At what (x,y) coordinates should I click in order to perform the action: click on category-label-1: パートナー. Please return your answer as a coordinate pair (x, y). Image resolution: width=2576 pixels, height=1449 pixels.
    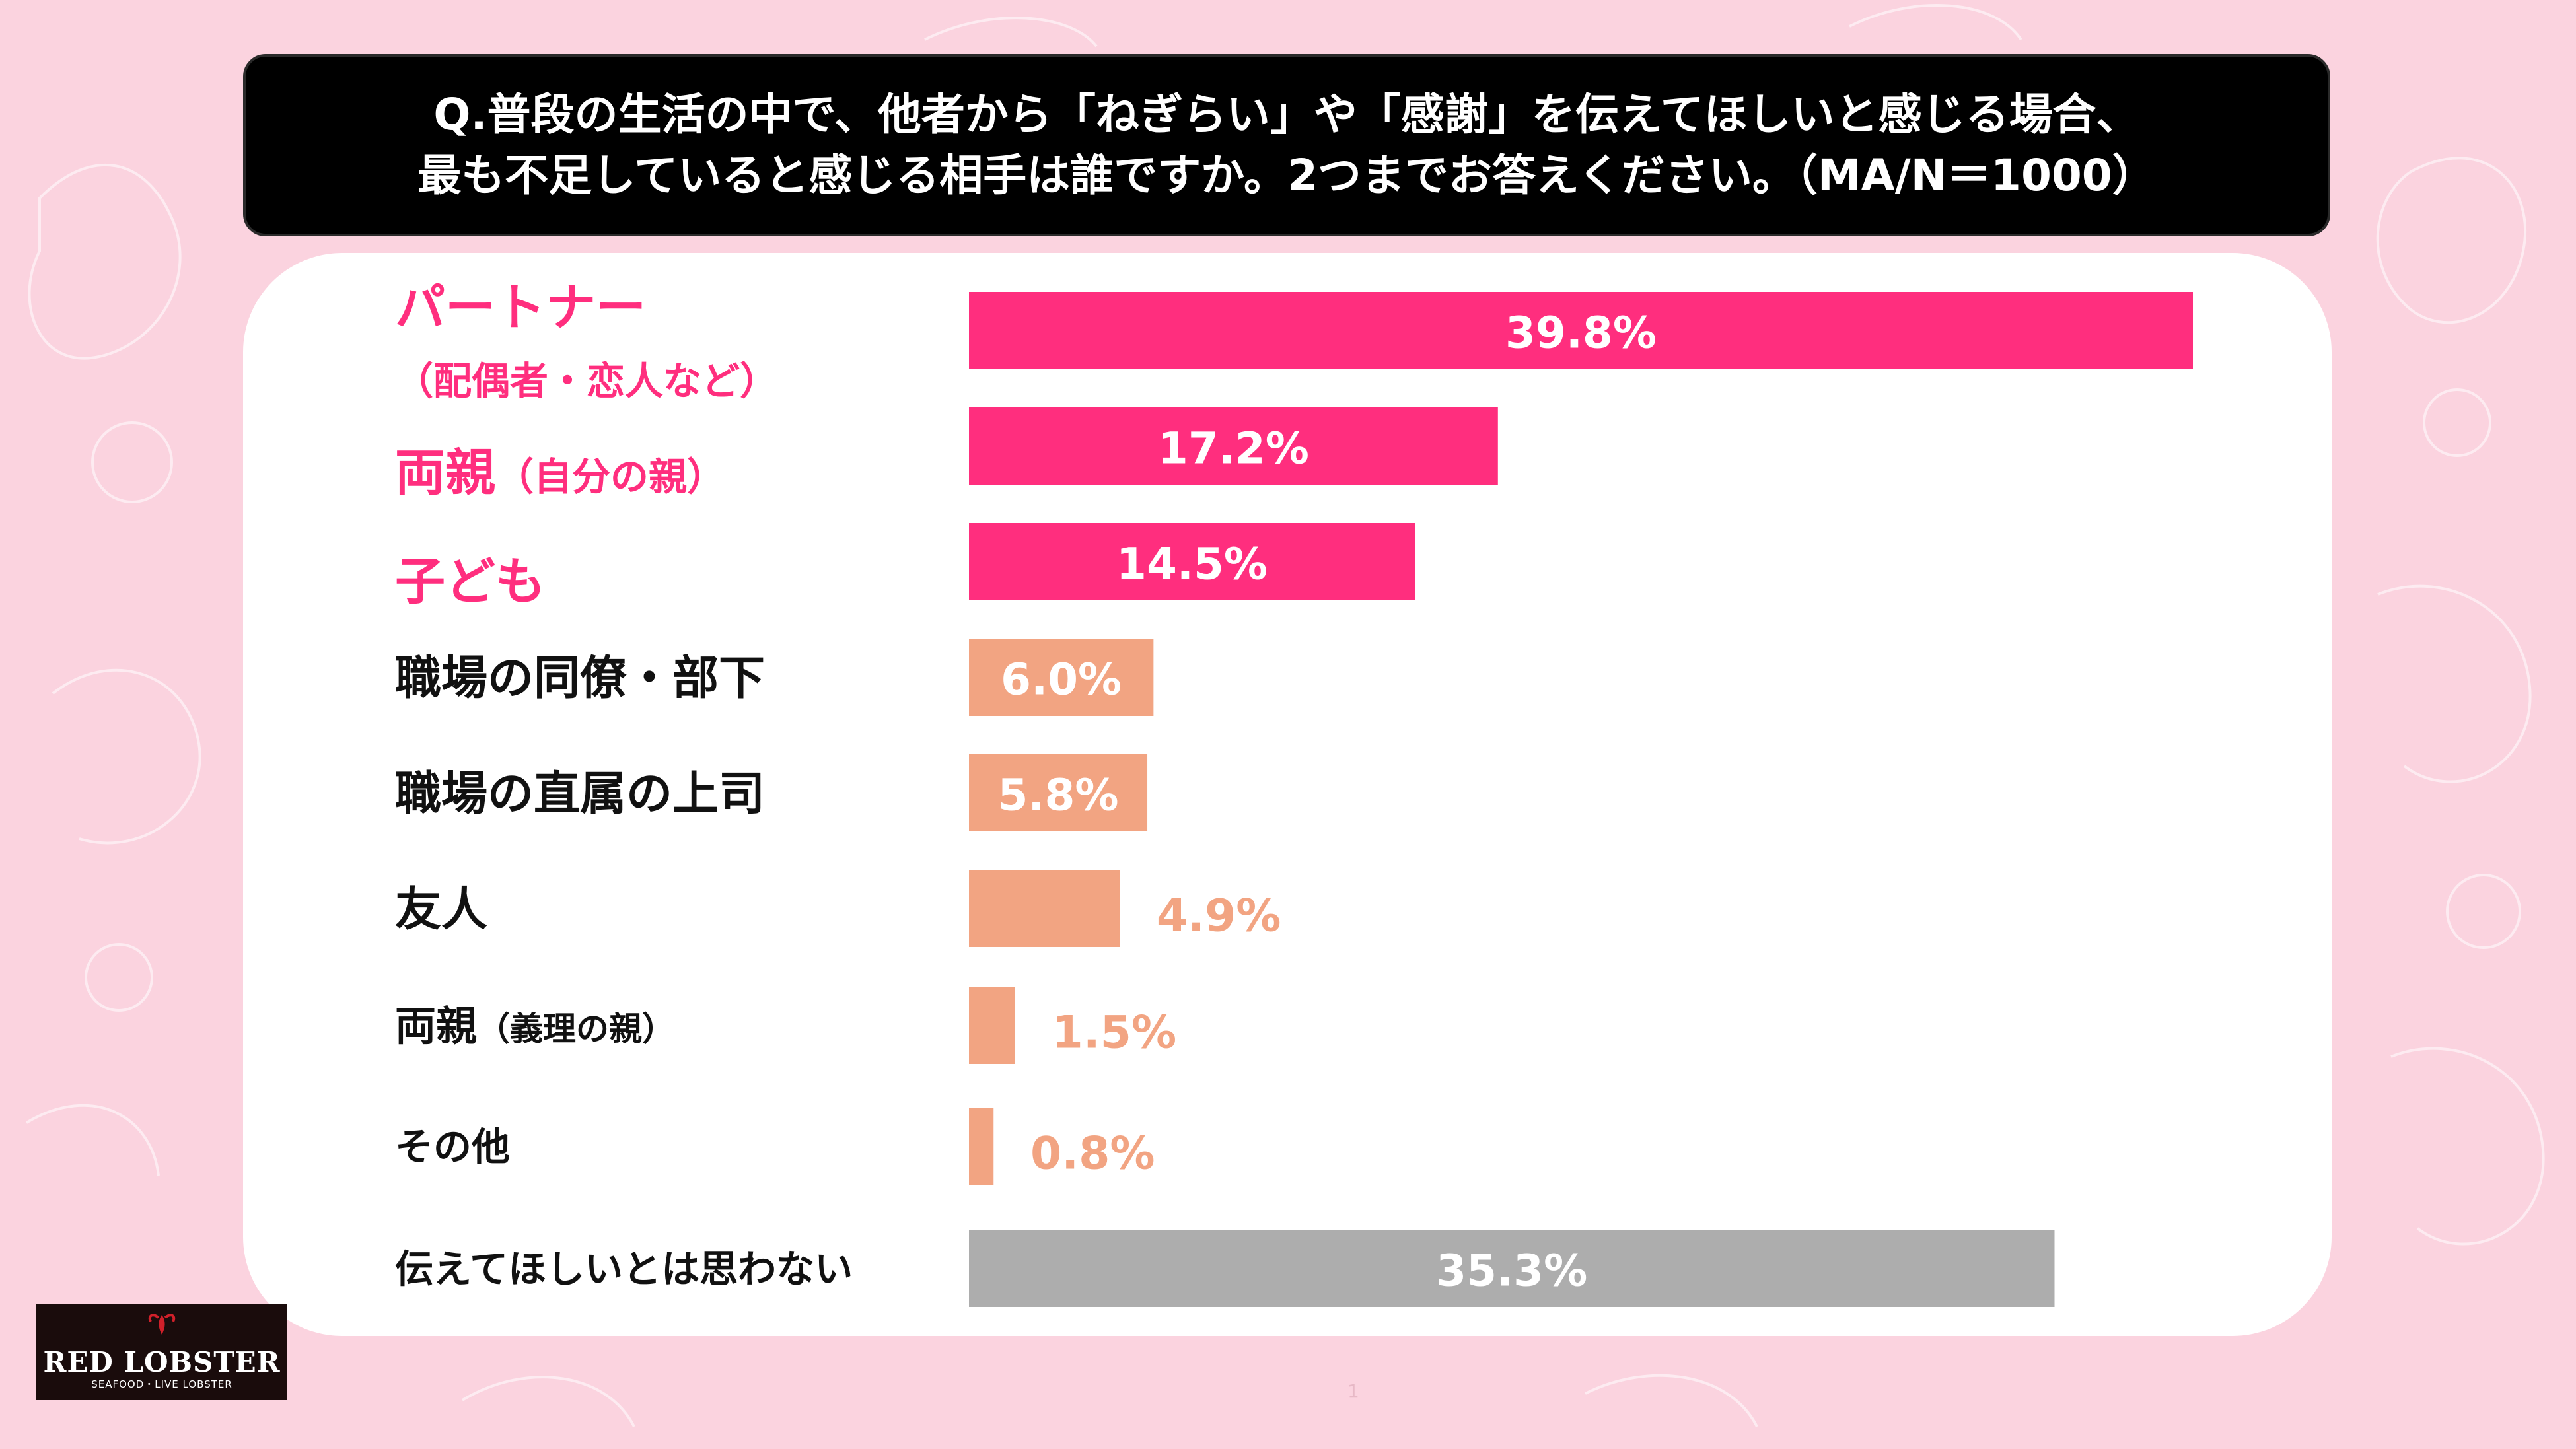
    Looking at the image, I should click on (521, 308).